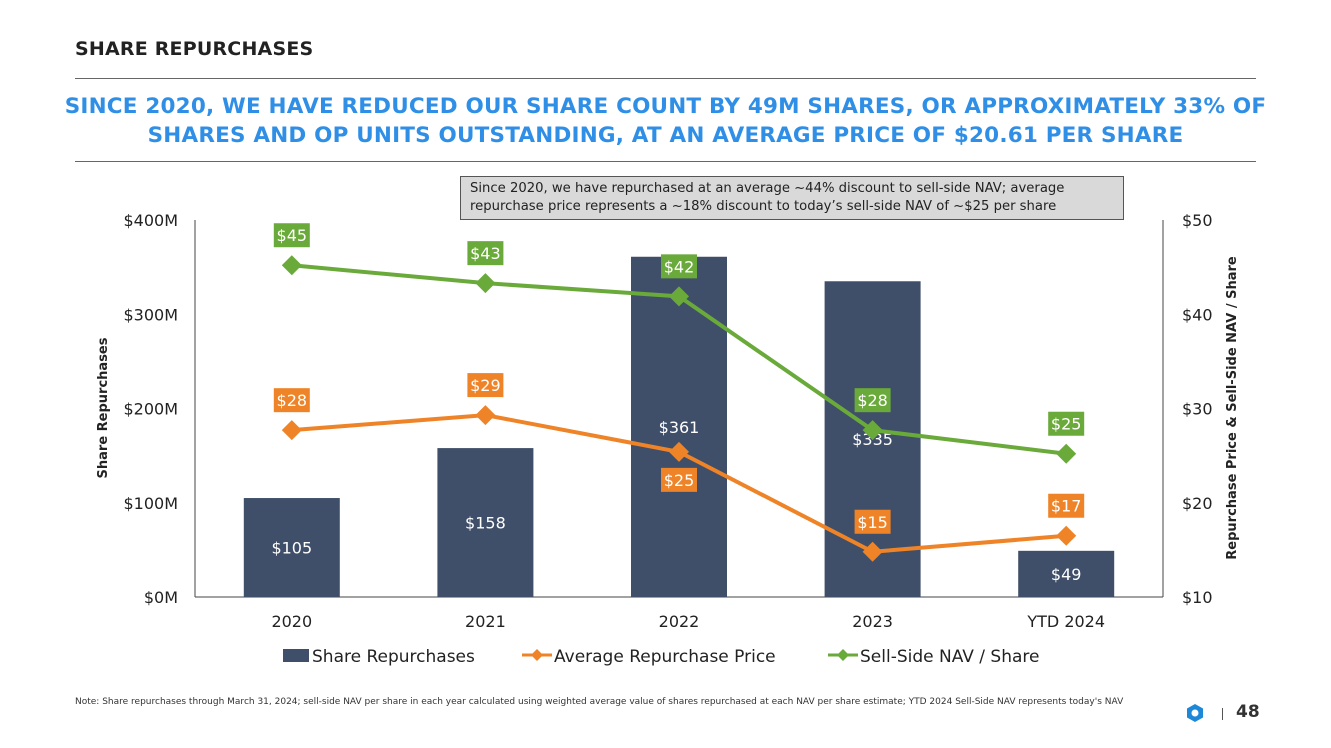  I want to click on avg-price-data-label: $29, so click(485, 385).